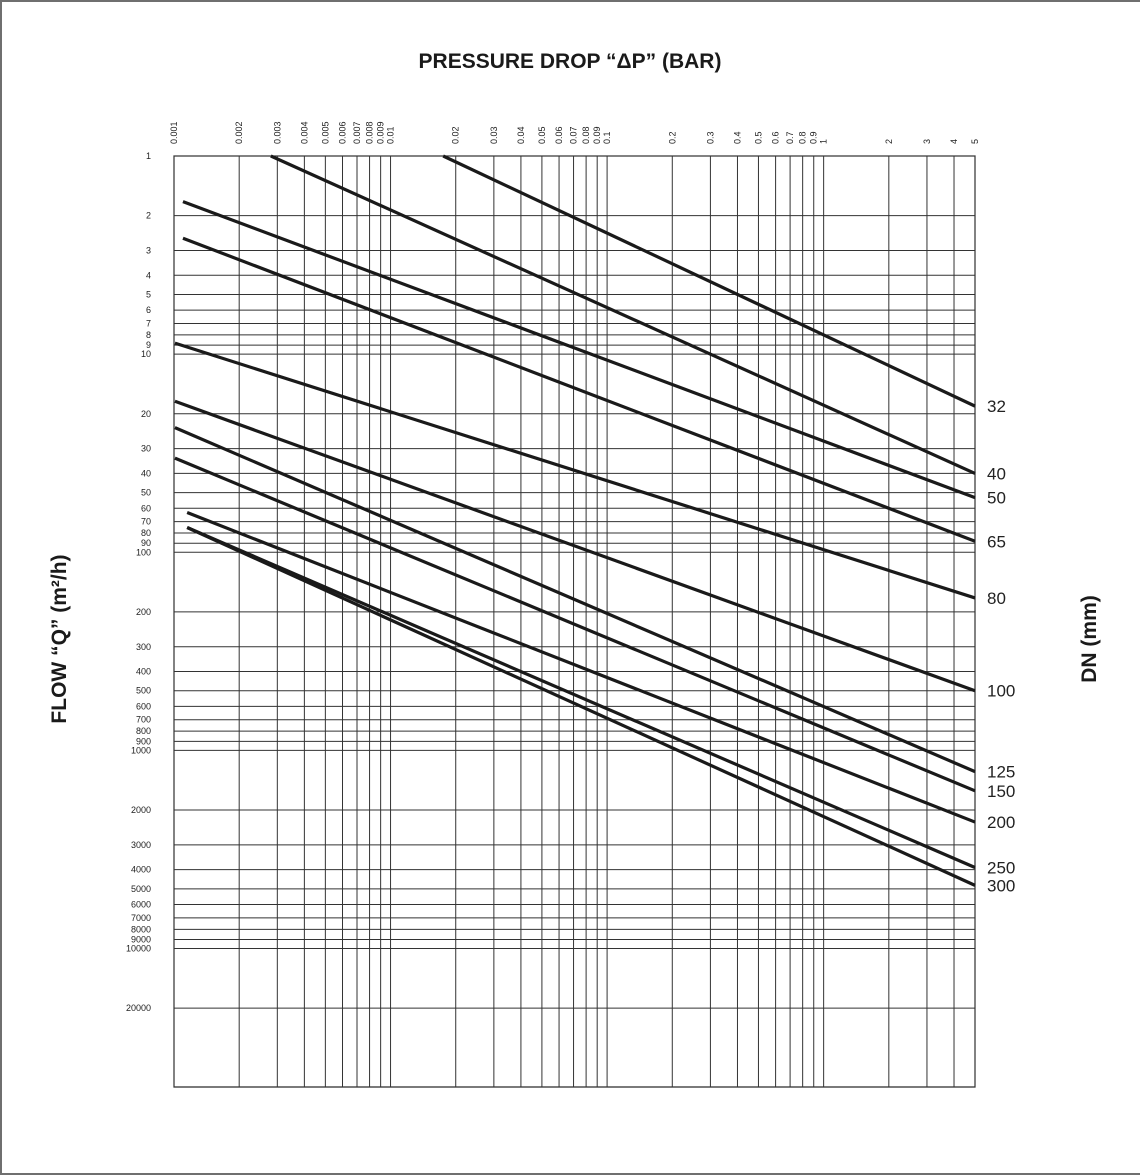  Describe the element at coordinates (146, 522) in the screenshot. I see `y-tick-label: 70` at that location.